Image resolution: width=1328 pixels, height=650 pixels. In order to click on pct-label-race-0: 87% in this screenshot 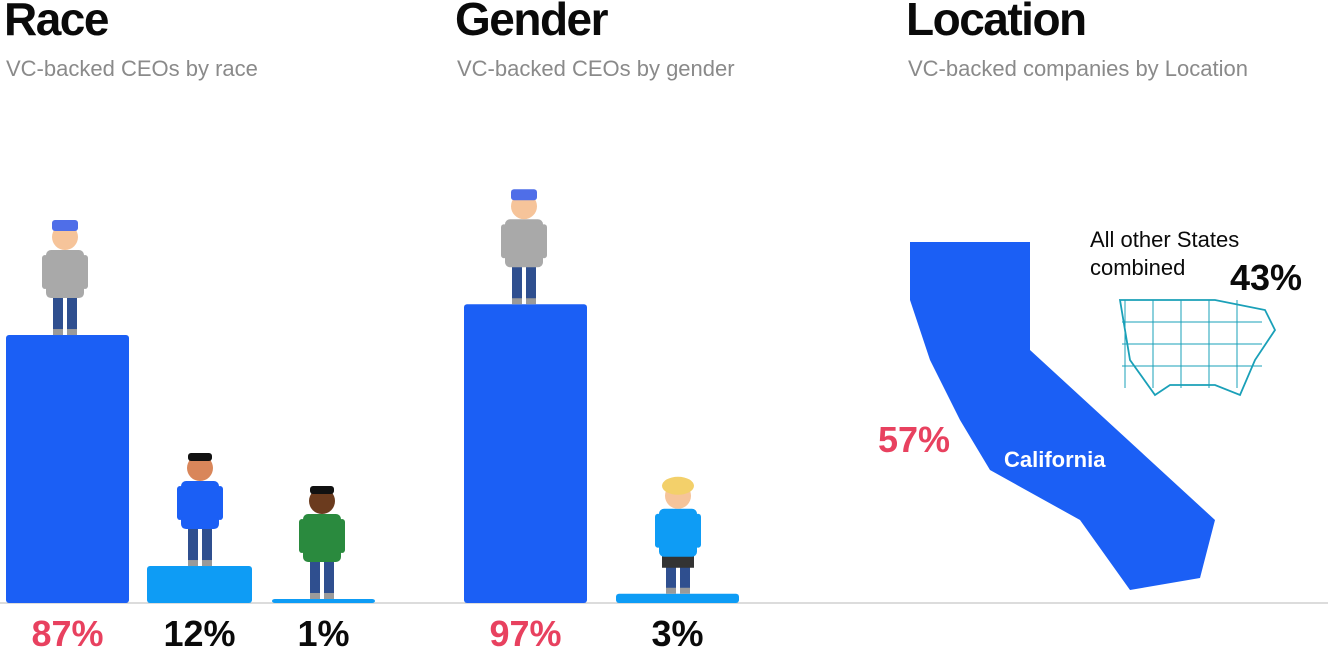, I will do `click(67, 631)`.